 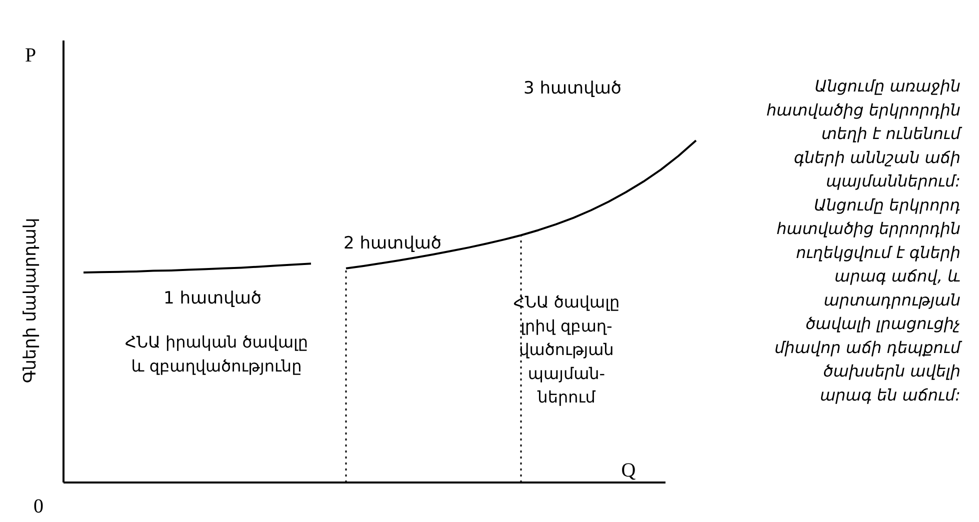 What do you see at coordinates (572, 88) in the screenshot?
I see `text: 3 հատված` at bounding box center [572, 88].